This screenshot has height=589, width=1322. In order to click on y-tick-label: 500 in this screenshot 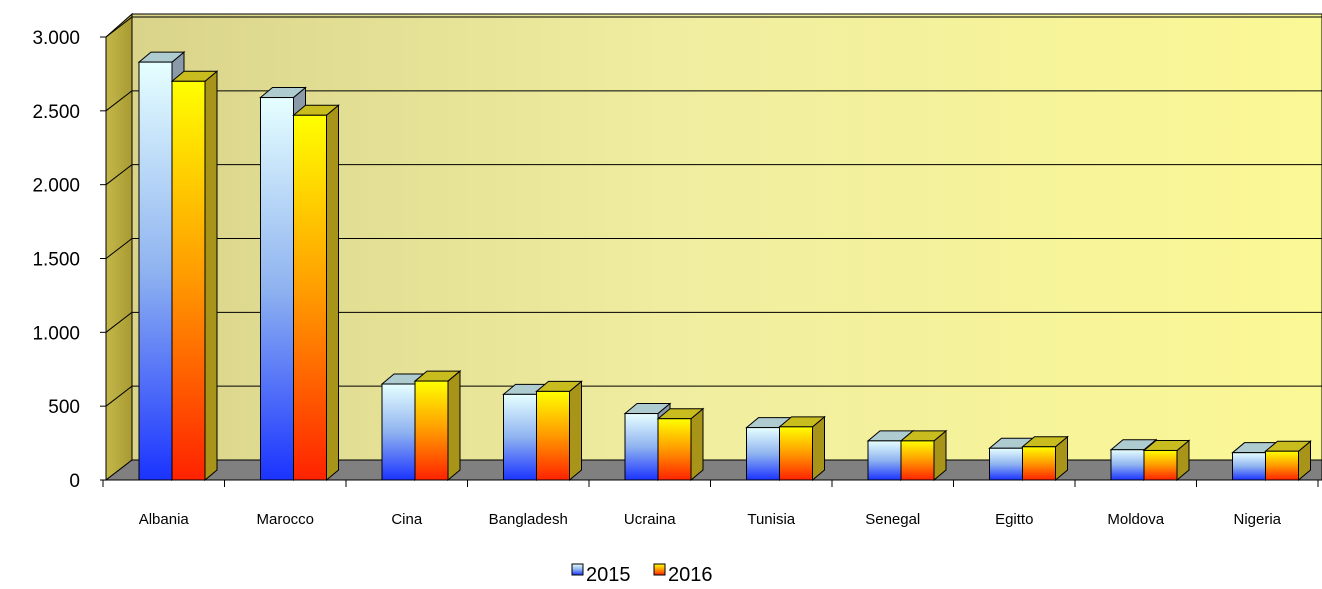, I will do `click(64, 407)`.